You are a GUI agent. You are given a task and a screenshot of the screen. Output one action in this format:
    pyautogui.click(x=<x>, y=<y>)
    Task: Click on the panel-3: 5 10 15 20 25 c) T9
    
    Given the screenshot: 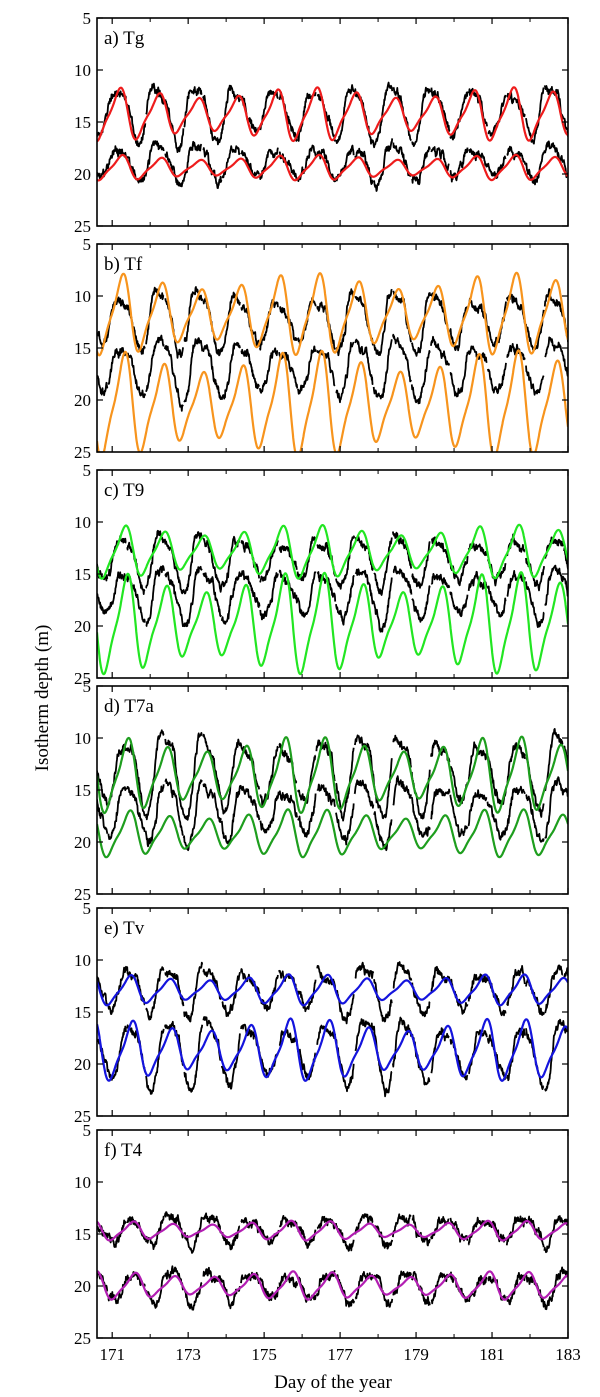 What is the action you would take?
    pyautogui.click(x=321, y=574)
    